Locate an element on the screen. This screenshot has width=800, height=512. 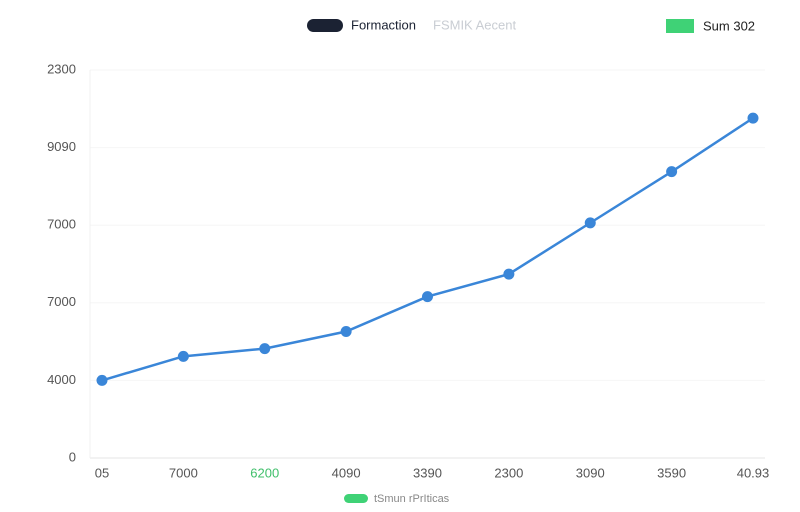
y-tick-label: 2300 is located at coordinates (61, 68).